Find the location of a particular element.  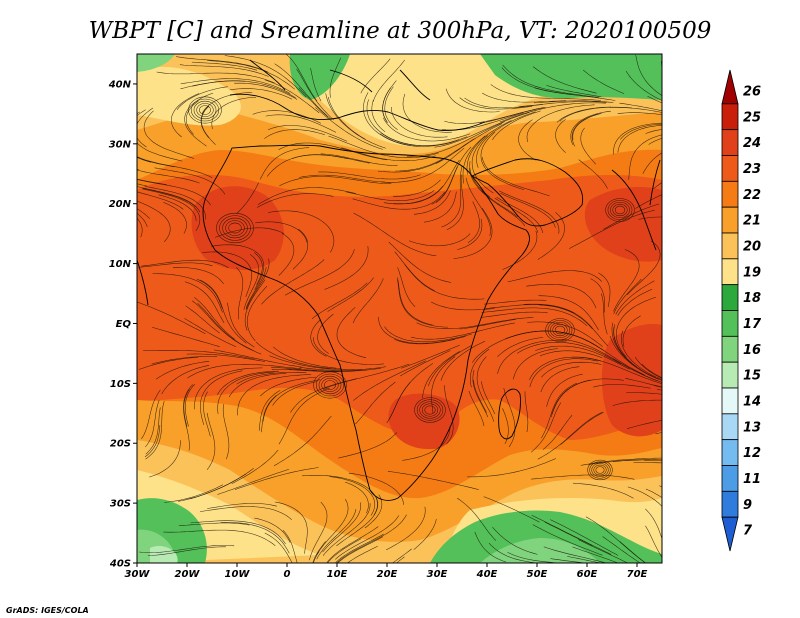

lon-tick-label: 20W is located at coordinates (188, 574).